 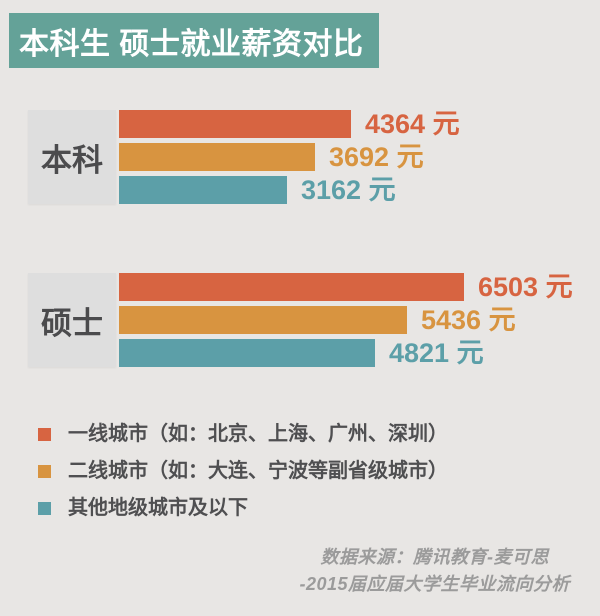 I want to click on legend-label: 其他地级城市及以下, so click(x=158, y=508).